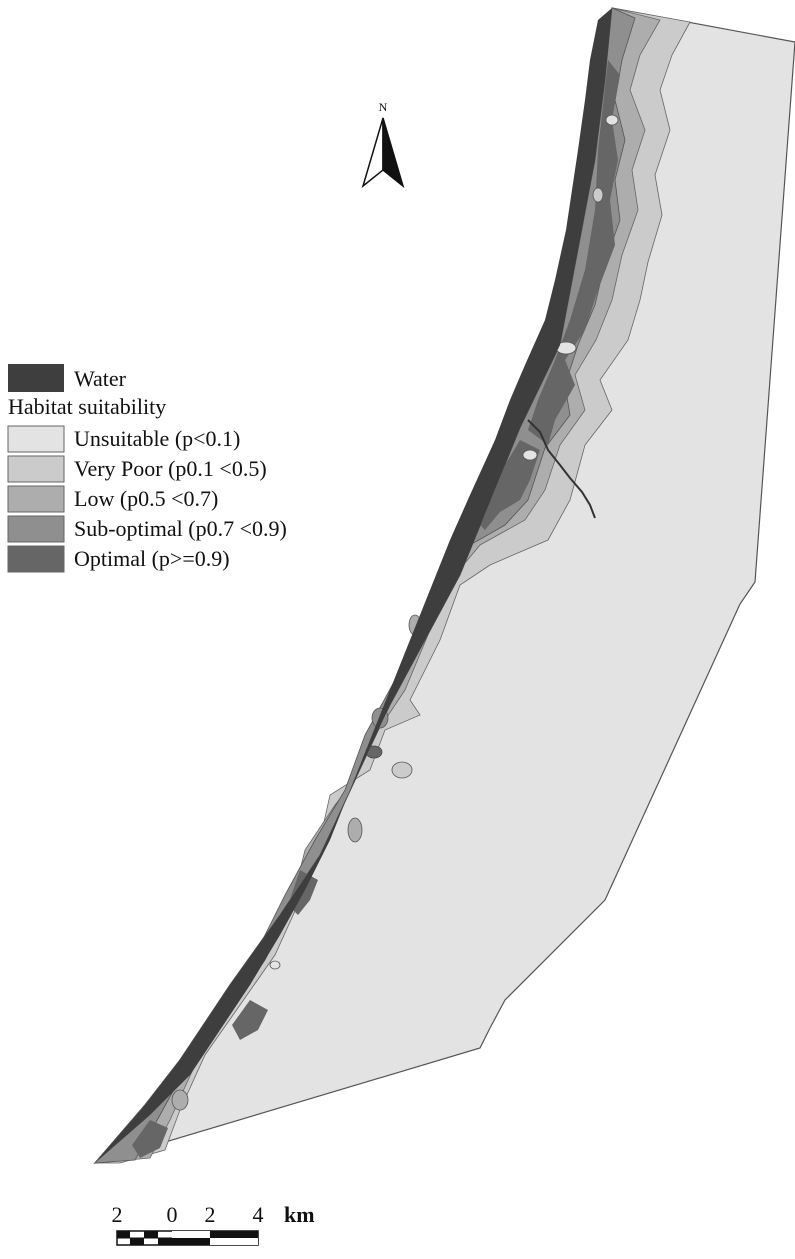  Describe the element at coordinates (87, 406) in the screenshot. I see `legend-group-title: Habitat suitability` at that location.